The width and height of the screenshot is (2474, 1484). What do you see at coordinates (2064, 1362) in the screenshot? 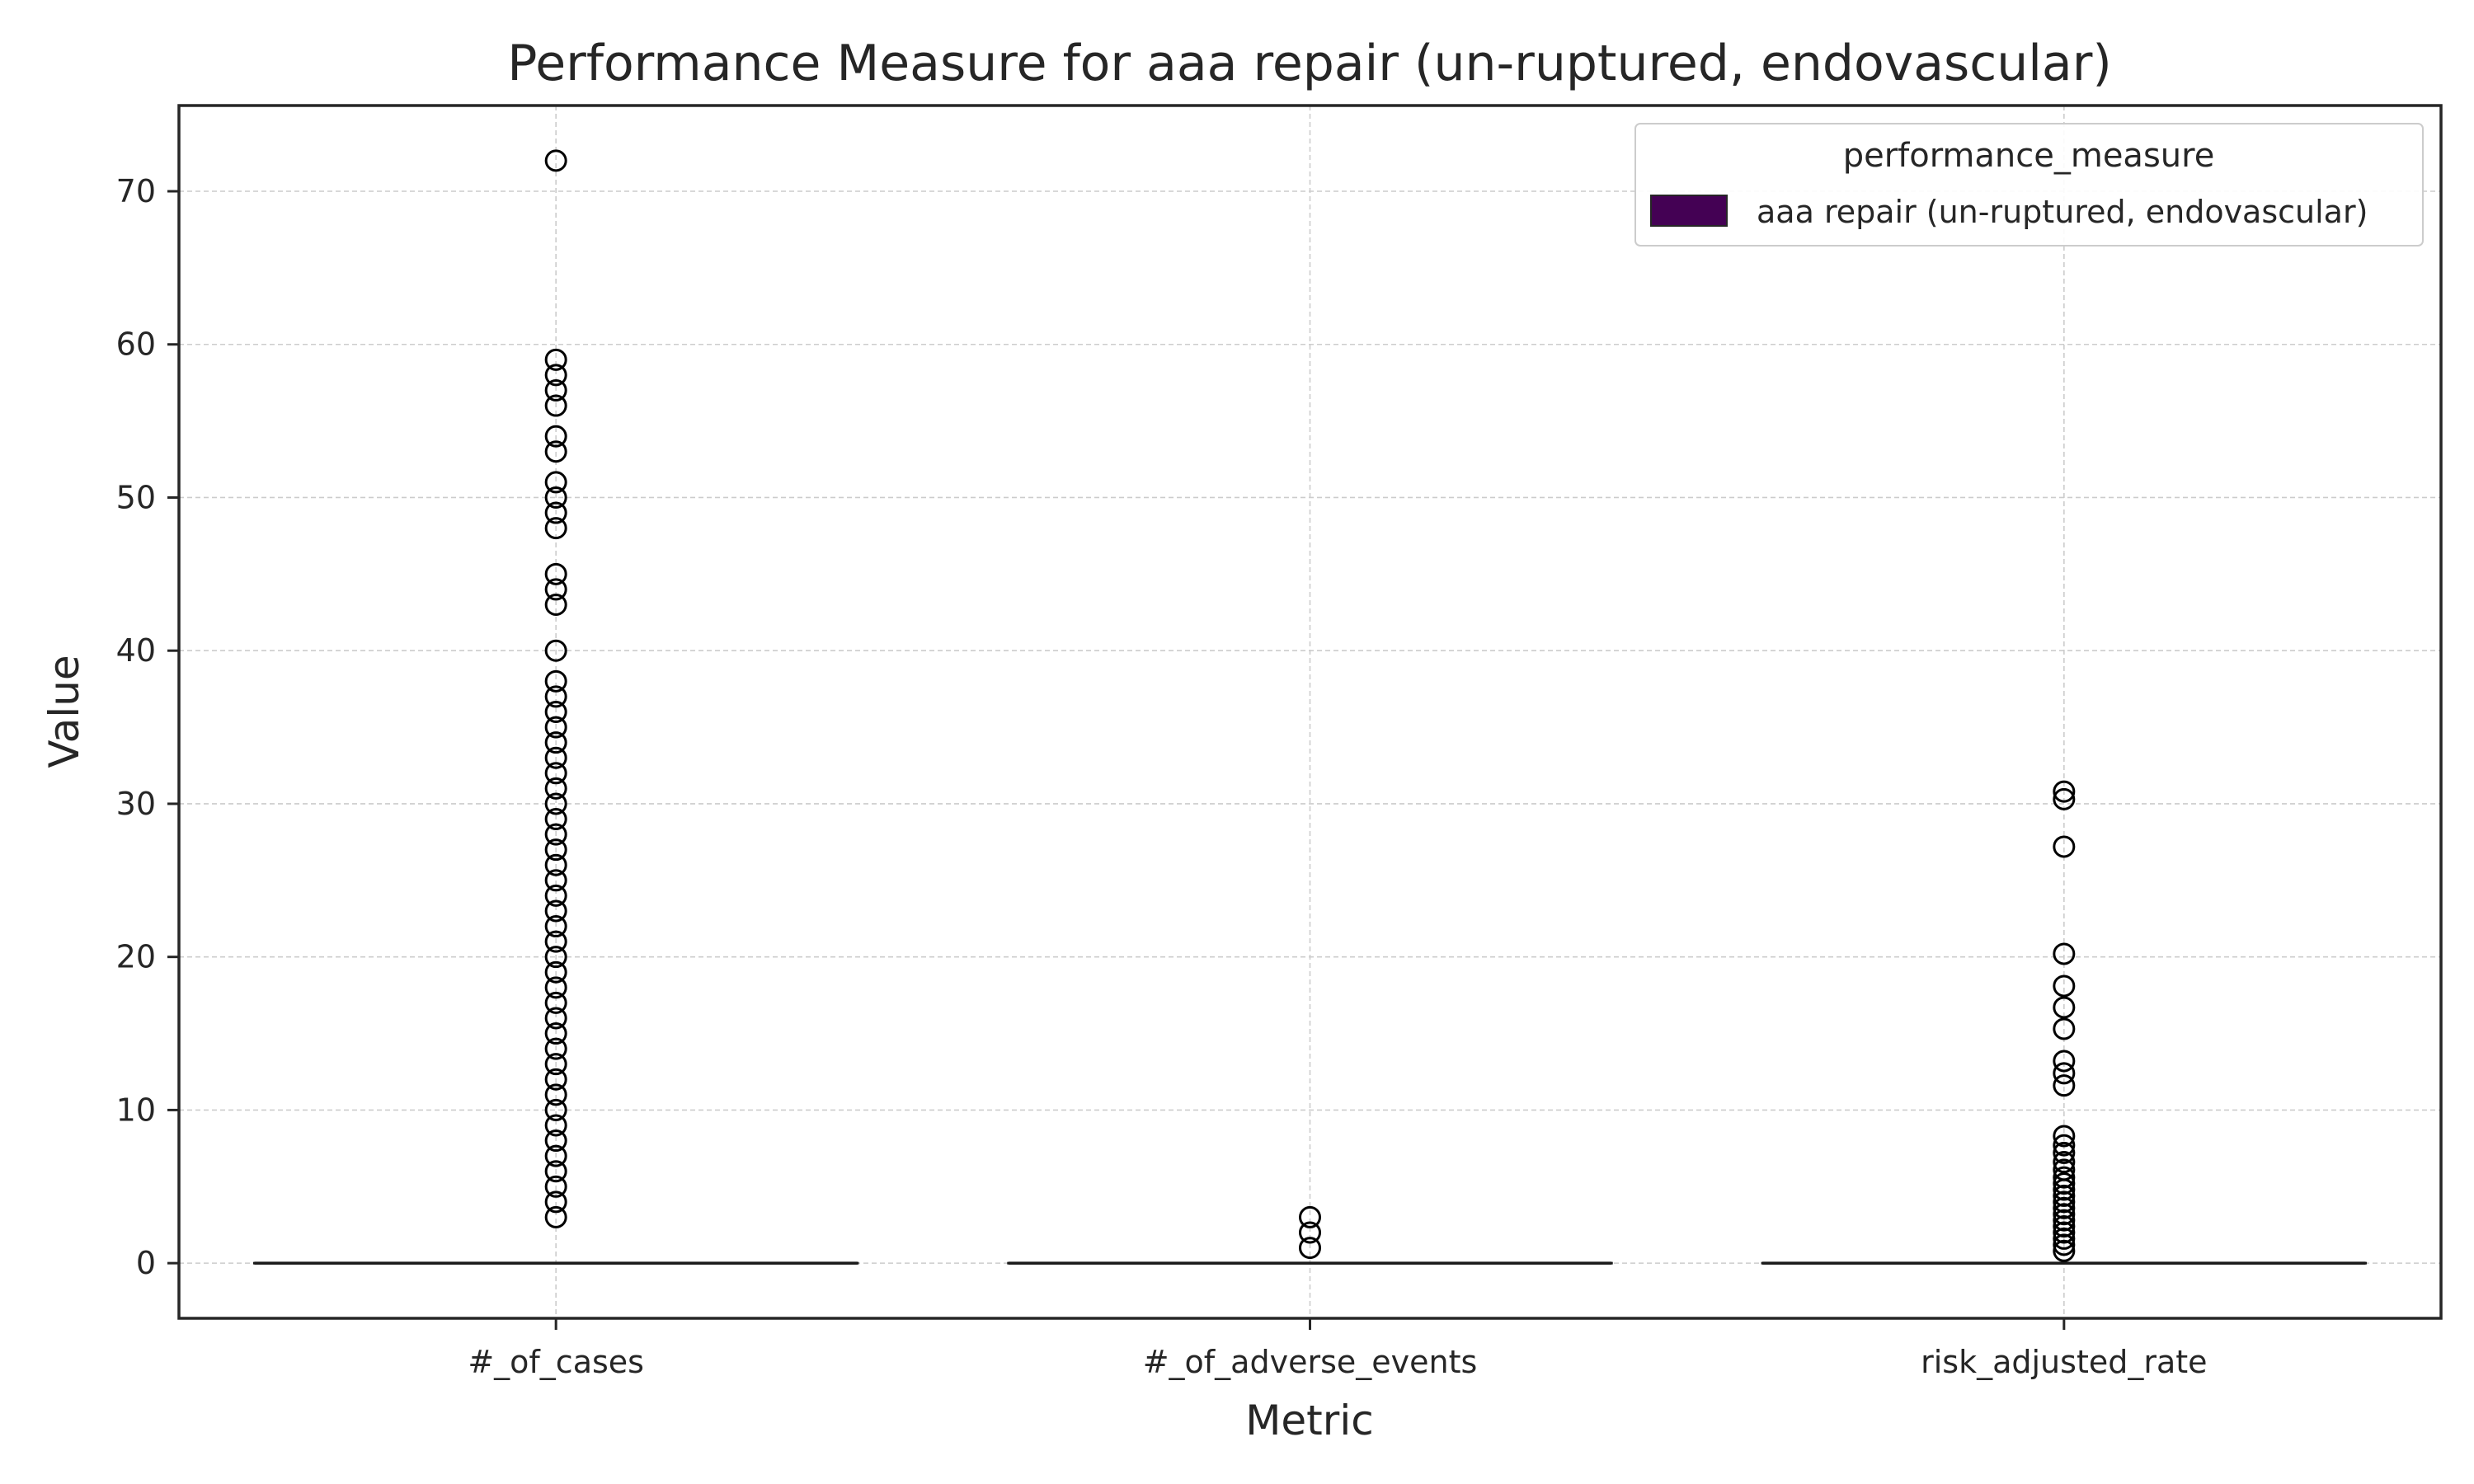
I see `x-tick-label: risk_adjusted_rate` at bounding box center [2064, 1362].